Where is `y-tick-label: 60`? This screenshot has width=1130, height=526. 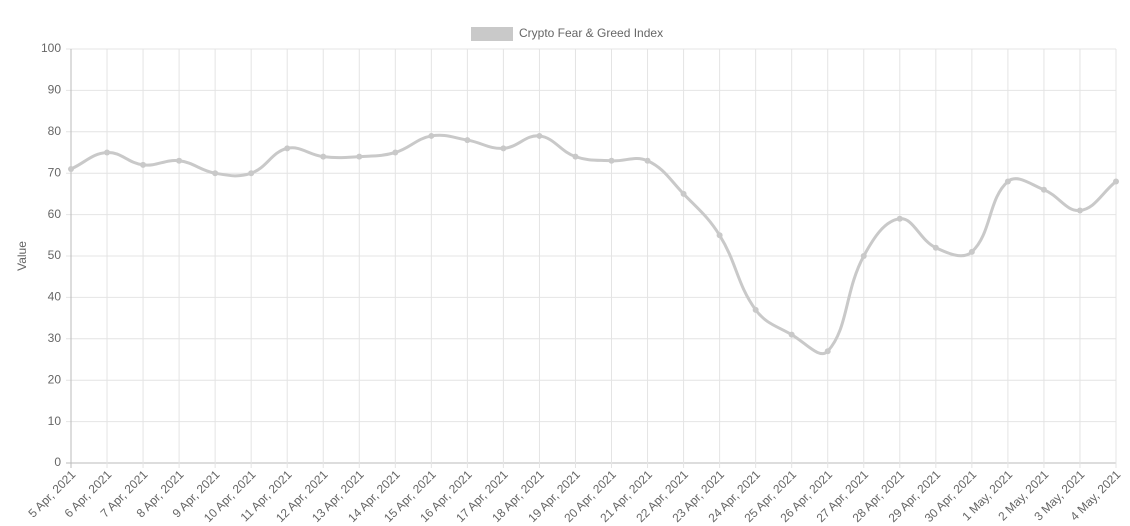 y-tick-label: 60 is located at coordinates (55, 214).